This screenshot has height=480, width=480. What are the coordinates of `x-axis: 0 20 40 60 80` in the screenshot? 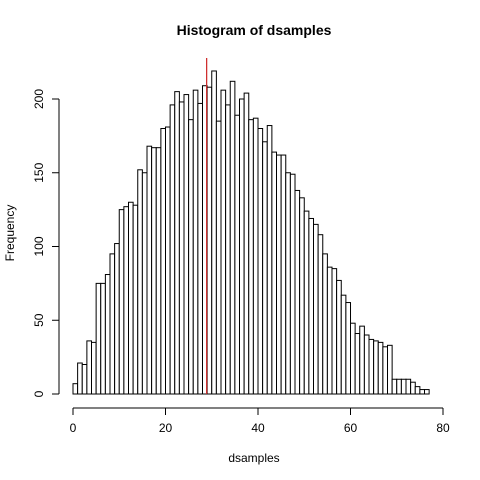 It's located at (260, 421).